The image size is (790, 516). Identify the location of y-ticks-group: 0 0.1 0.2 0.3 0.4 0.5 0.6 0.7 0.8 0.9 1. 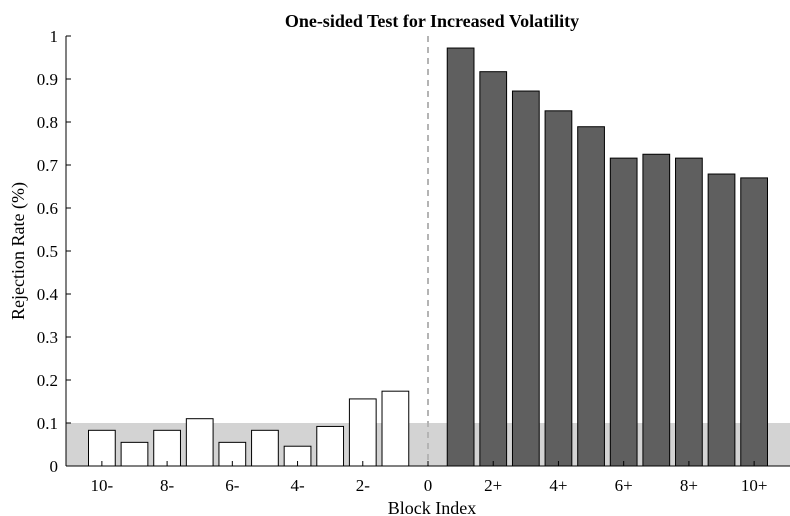
(54, 251).